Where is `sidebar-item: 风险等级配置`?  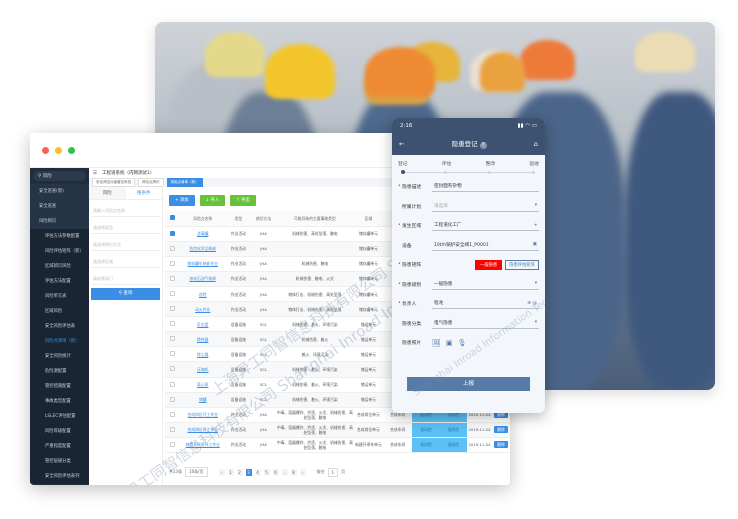 sidebar-item: 风险等级配置 is located at coordinates (59, 431).